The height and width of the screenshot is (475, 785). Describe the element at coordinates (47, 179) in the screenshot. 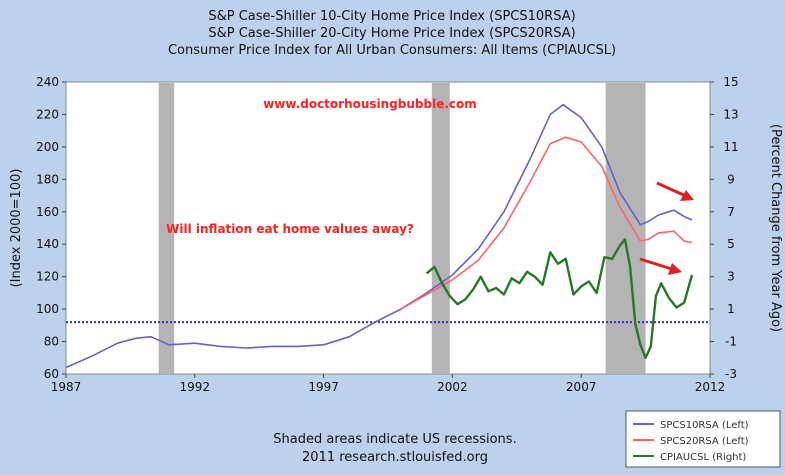

I see `y-left-tick-label: 180` at that location.